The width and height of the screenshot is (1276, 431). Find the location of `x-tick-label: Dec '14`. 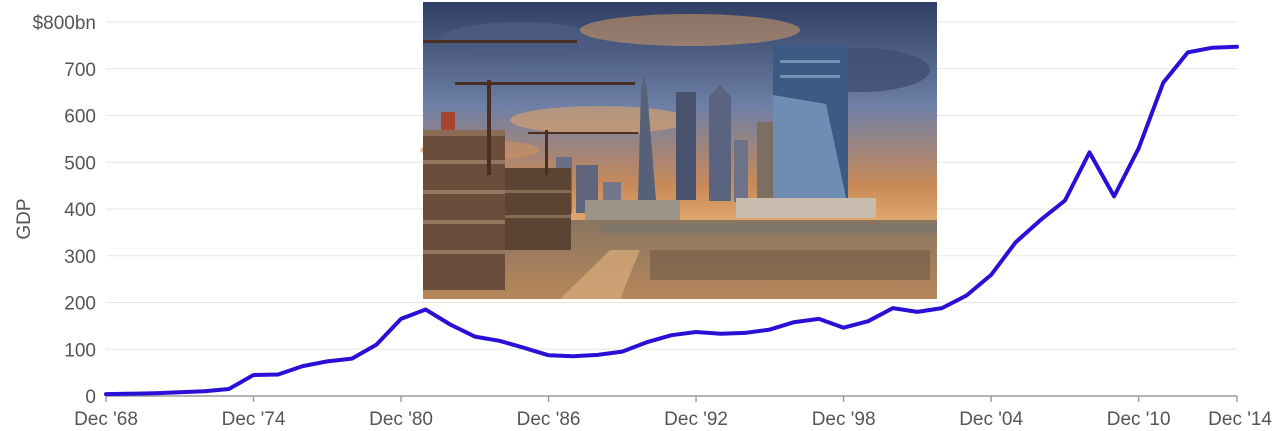

x-tick-label: Dec '14 is located at coordinates (1240, 419).